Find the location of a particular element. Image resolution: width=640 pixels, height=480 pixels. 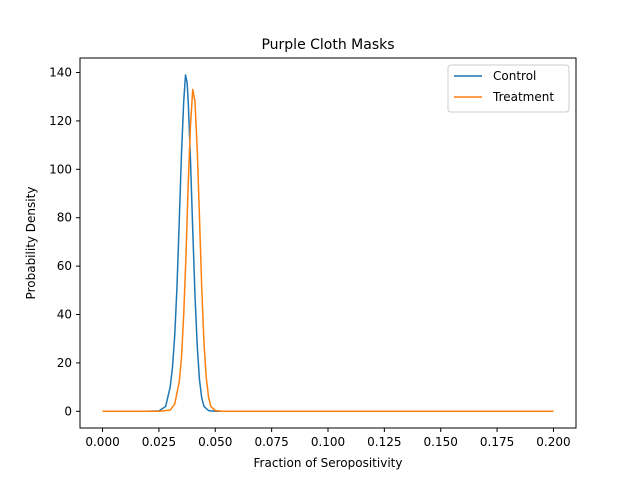

y-tick-label: 140 is located at coordinates (60, 73).